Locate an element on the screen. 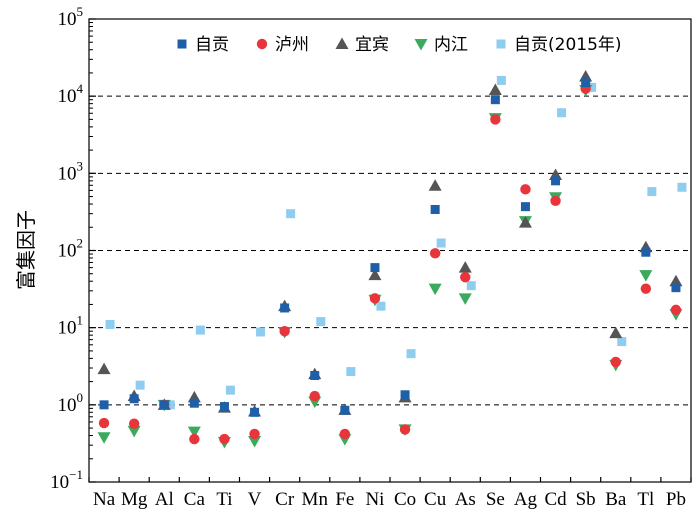 This screenshot has width=700, height=516. x-tick-label: Mg is located at coordinates (134, 499).